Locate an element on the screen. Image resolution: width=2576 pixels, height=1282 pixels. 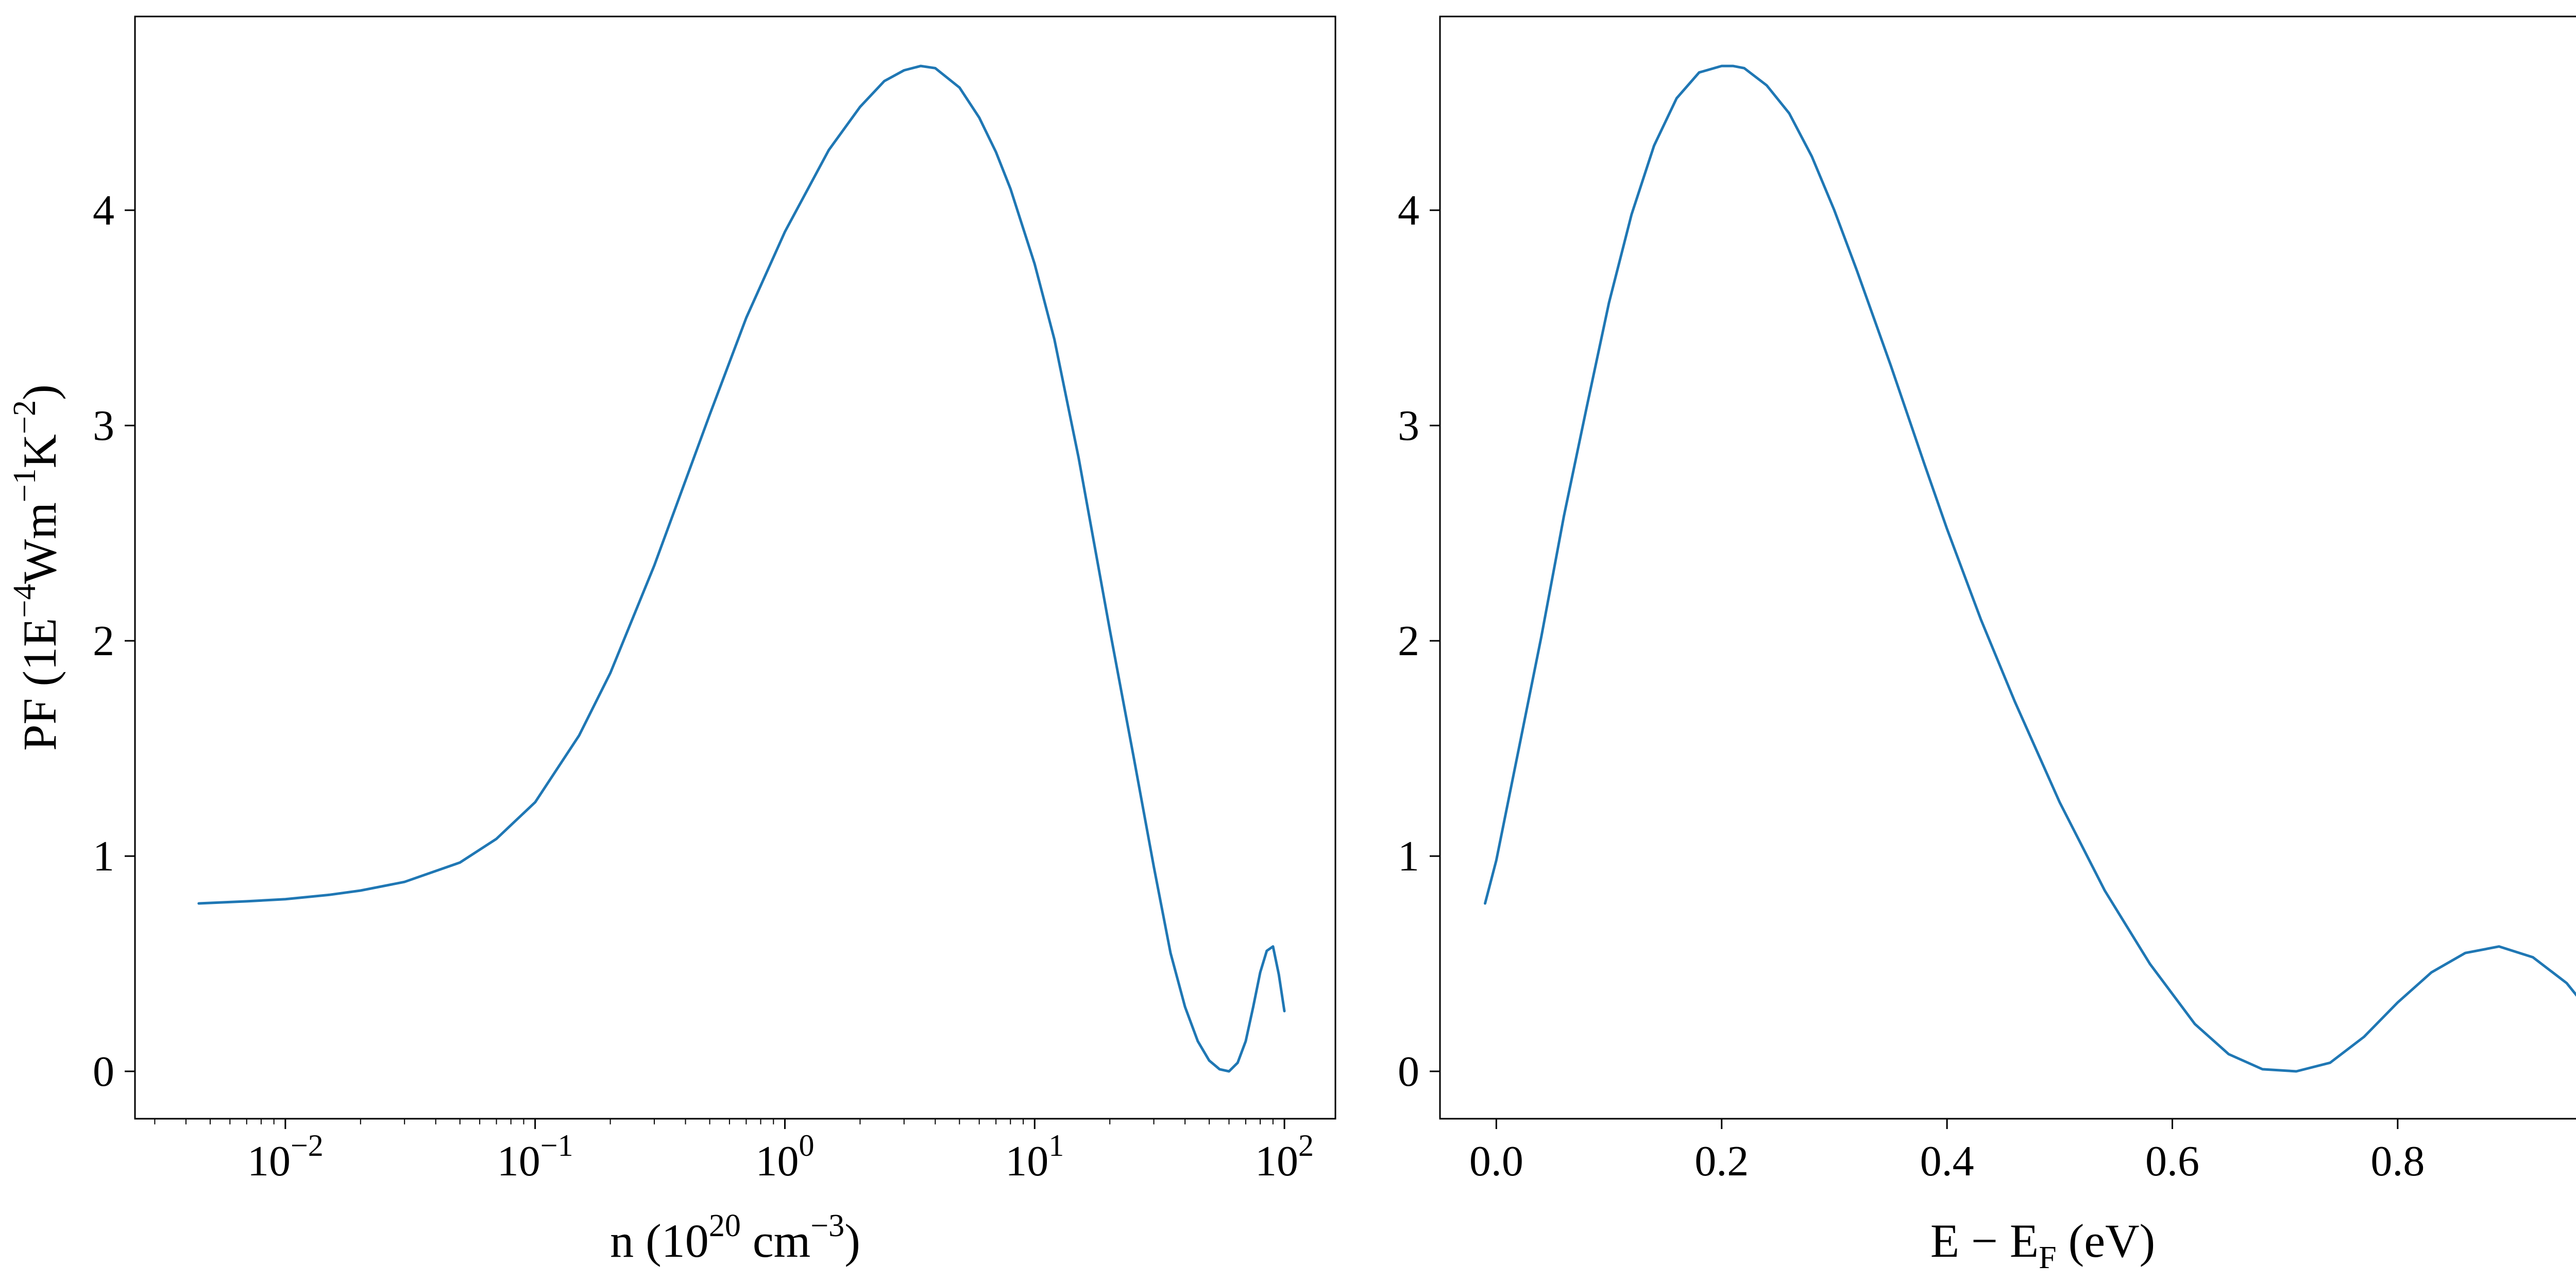
x-axis-label-superscript: −3 is located at coordinates (827, 1226).